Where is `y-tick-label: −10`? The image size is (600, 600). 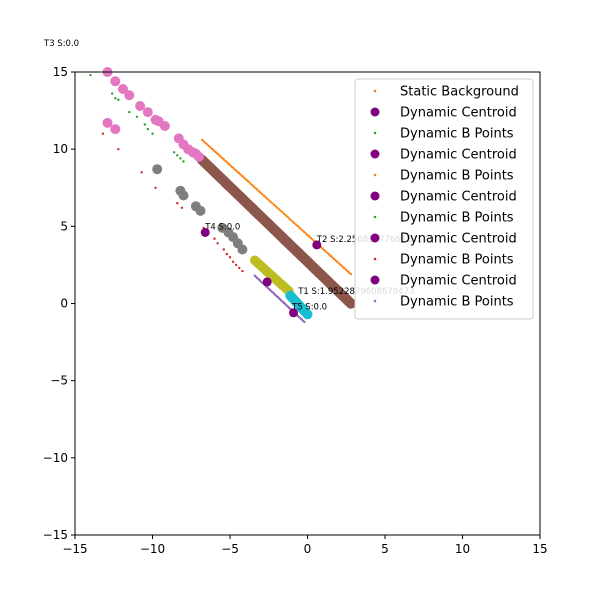
y-tick-label: −10 is located at coordinates (55, 458).